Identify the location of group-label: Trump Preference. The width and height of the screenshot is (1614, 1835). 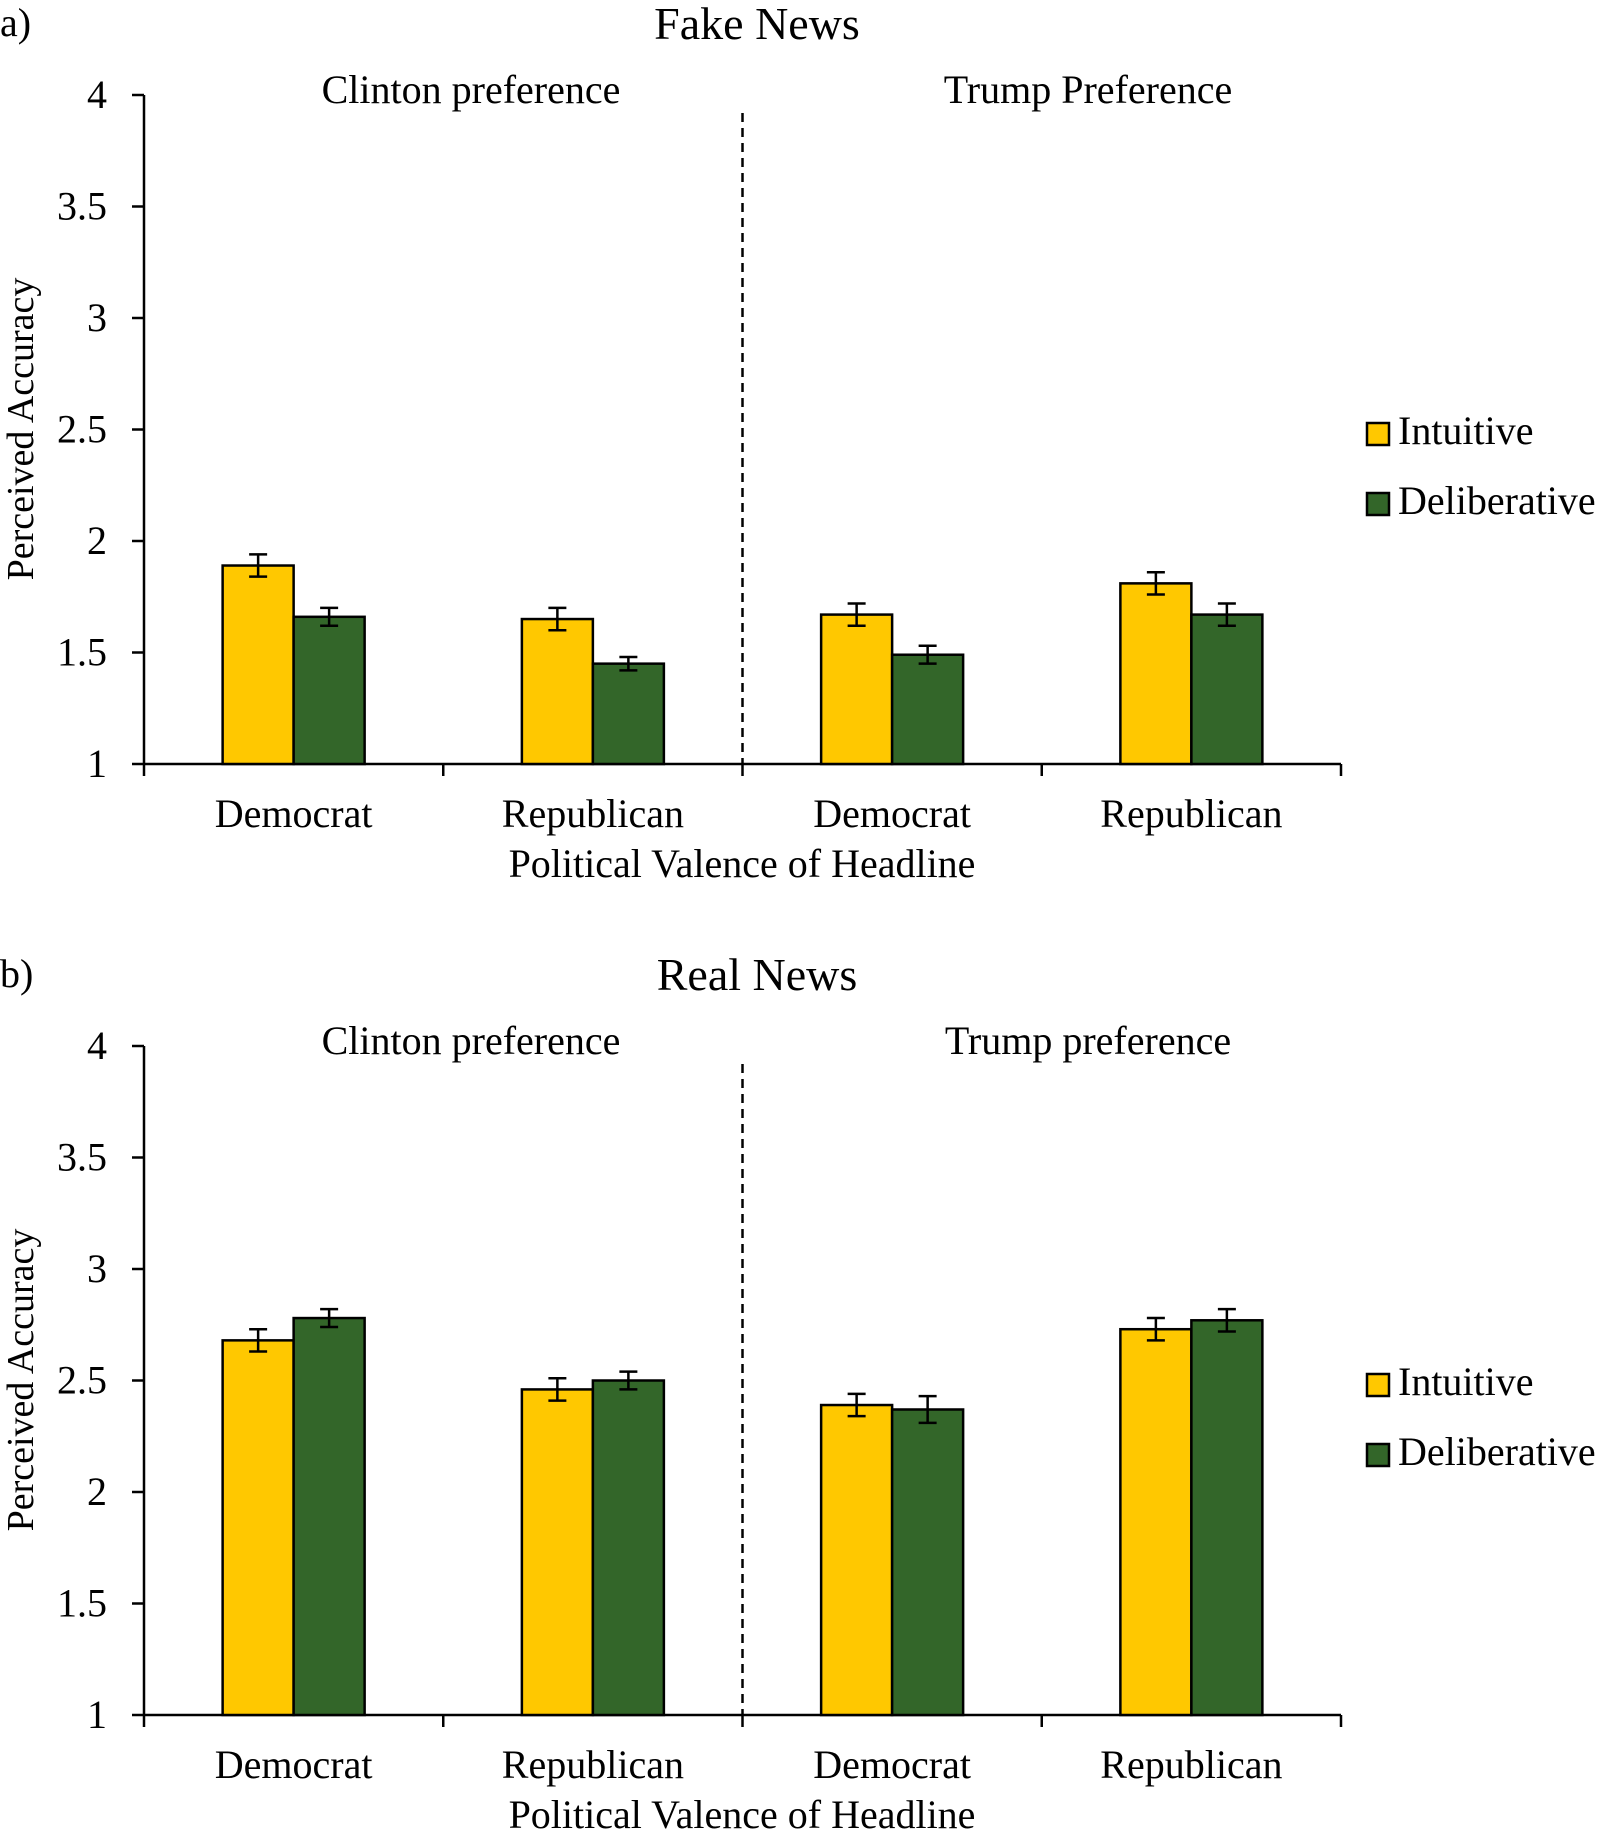
(1088, 89).